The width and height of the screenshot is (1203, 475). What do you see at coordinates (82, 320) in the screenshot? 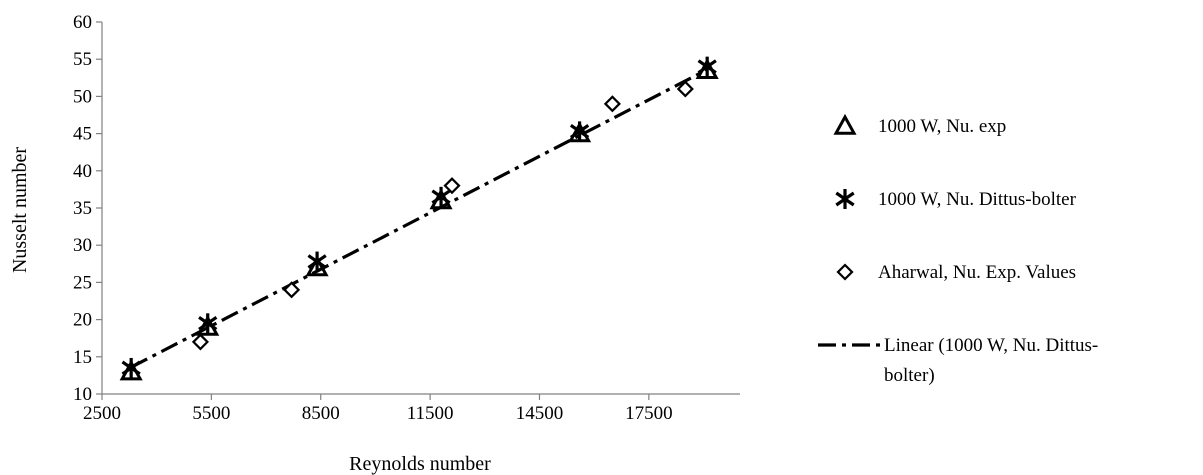
I see `y-tick-label: 20` at bounding box center [82, 320].